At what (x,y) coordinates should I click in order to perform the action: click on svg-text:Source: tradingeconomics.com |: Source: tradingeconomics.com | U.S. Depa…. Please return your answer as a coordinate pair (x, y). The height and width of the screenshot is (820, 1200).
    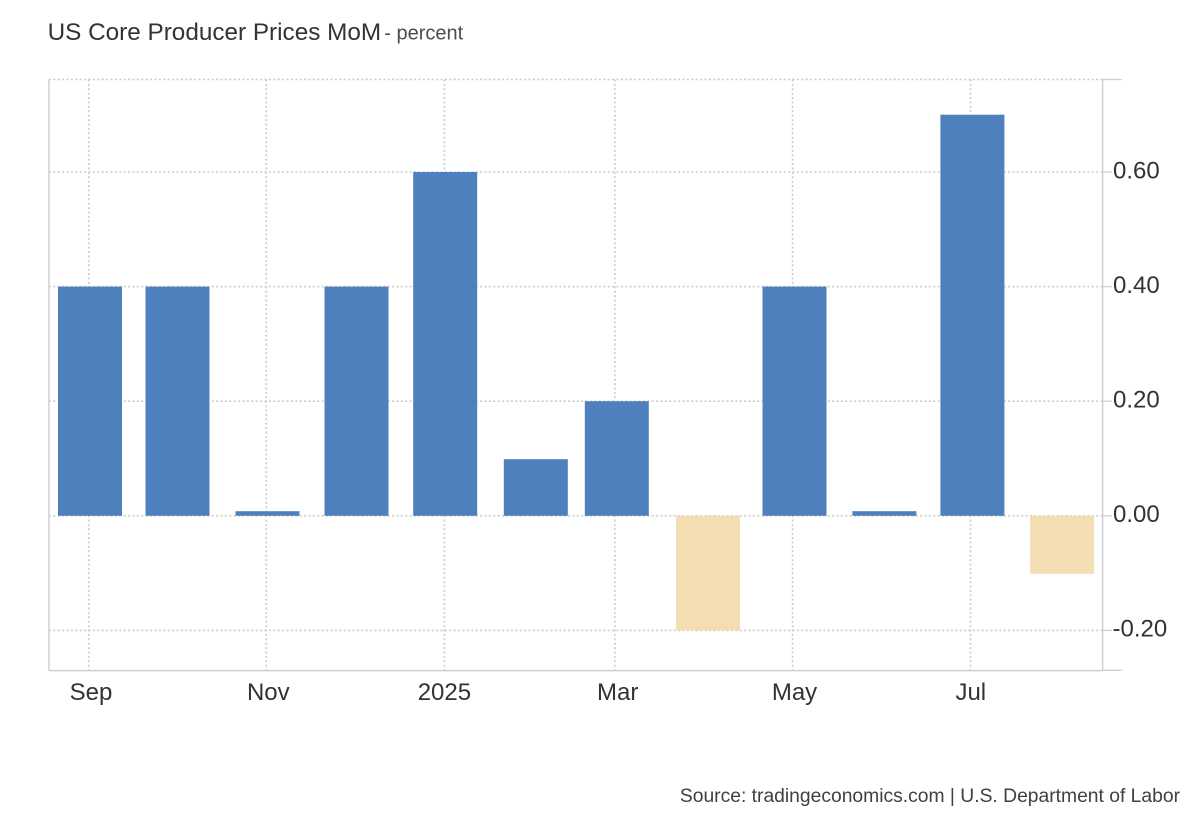
    Looking at the image, I should click on (930, 796).